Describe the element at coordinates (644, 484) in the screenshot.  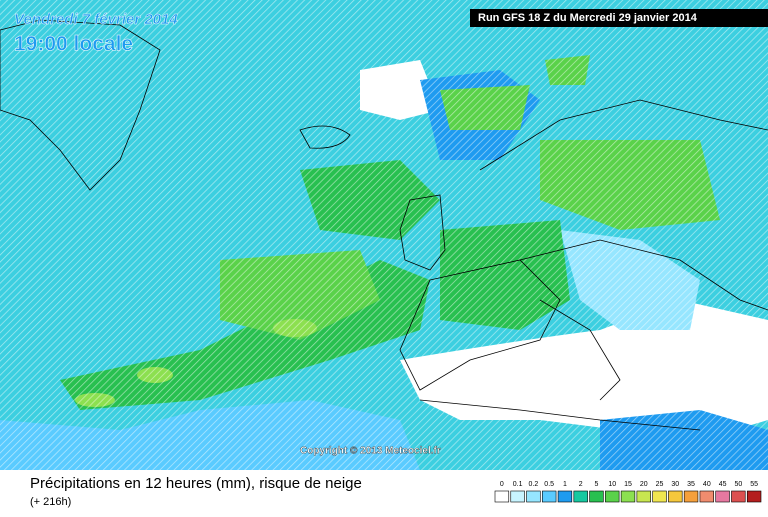
I see `legend-label: 20` at that location.